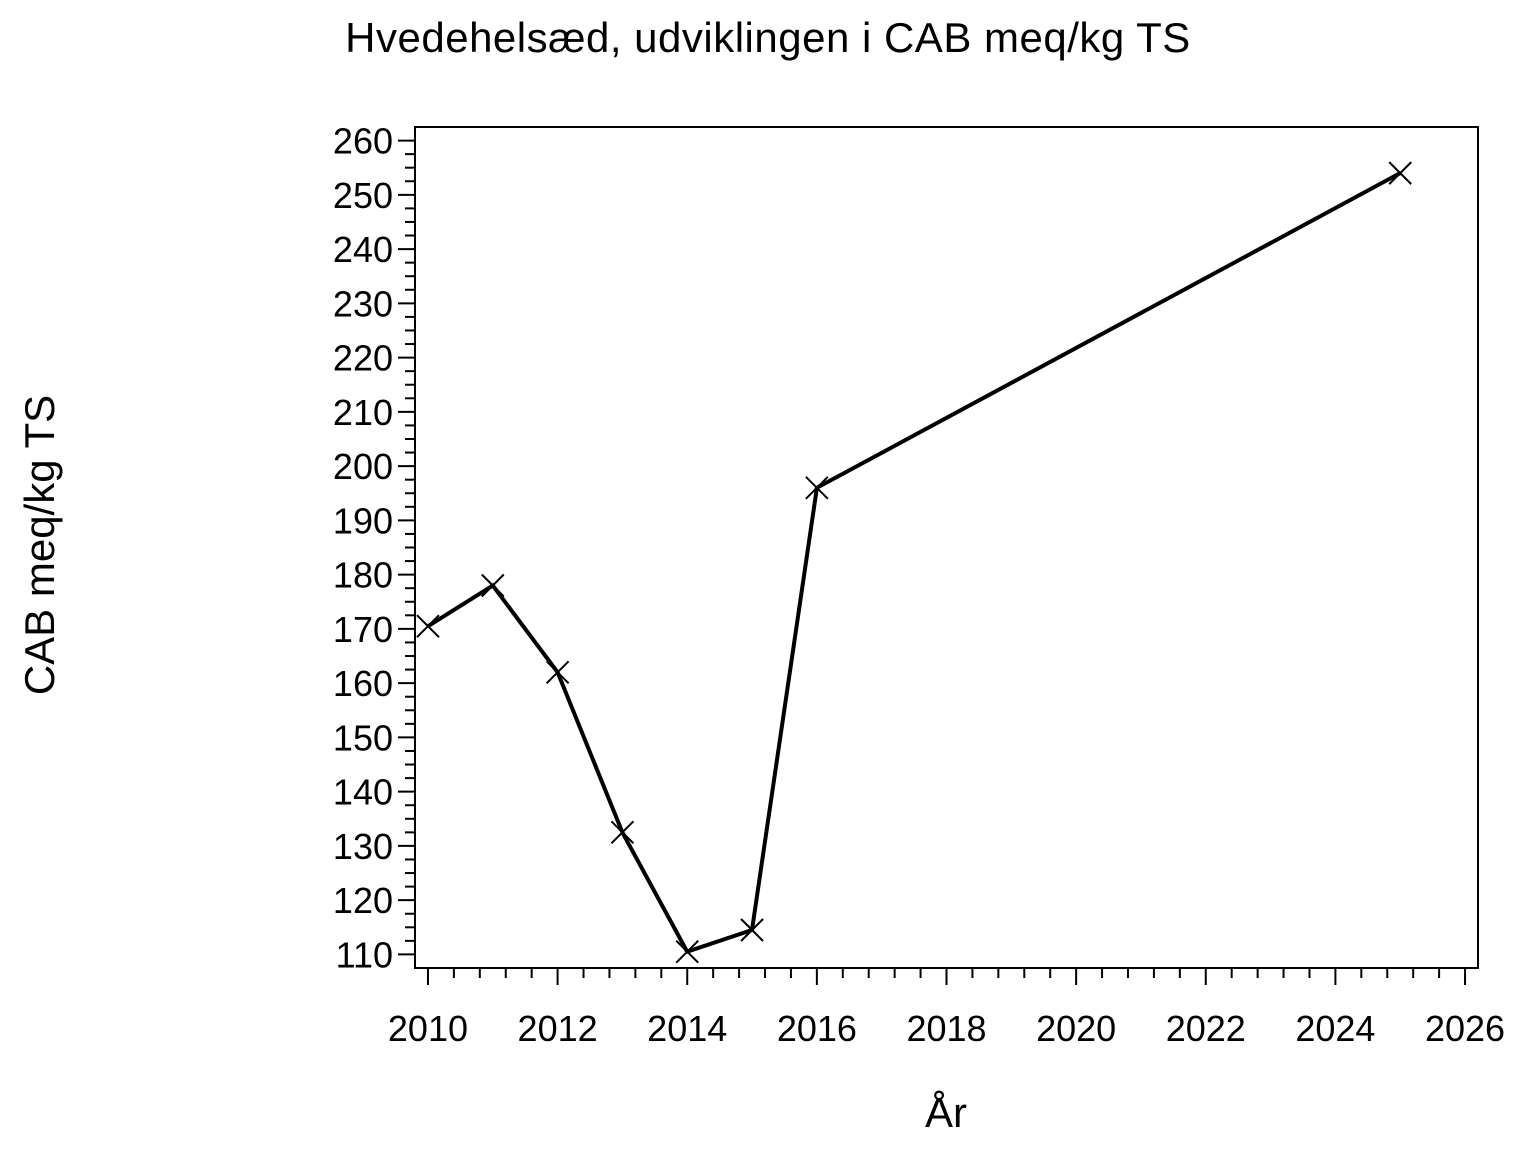  I want to click on y-axis-tick-label: 220, so click(363, 358).